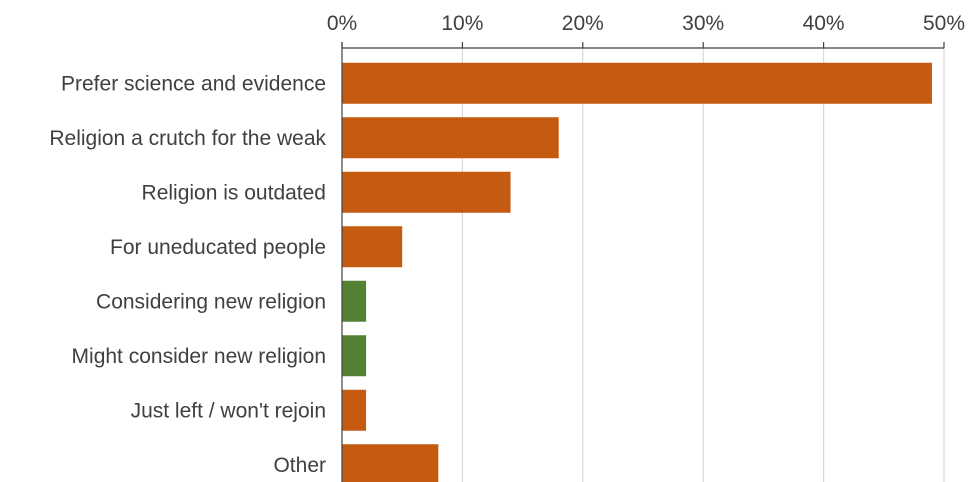 This screenshot has width=978, height=482. Describe the element at coordinates (234, 192) in the screenshot. I see `category-label: Religion is outdated` at that location.